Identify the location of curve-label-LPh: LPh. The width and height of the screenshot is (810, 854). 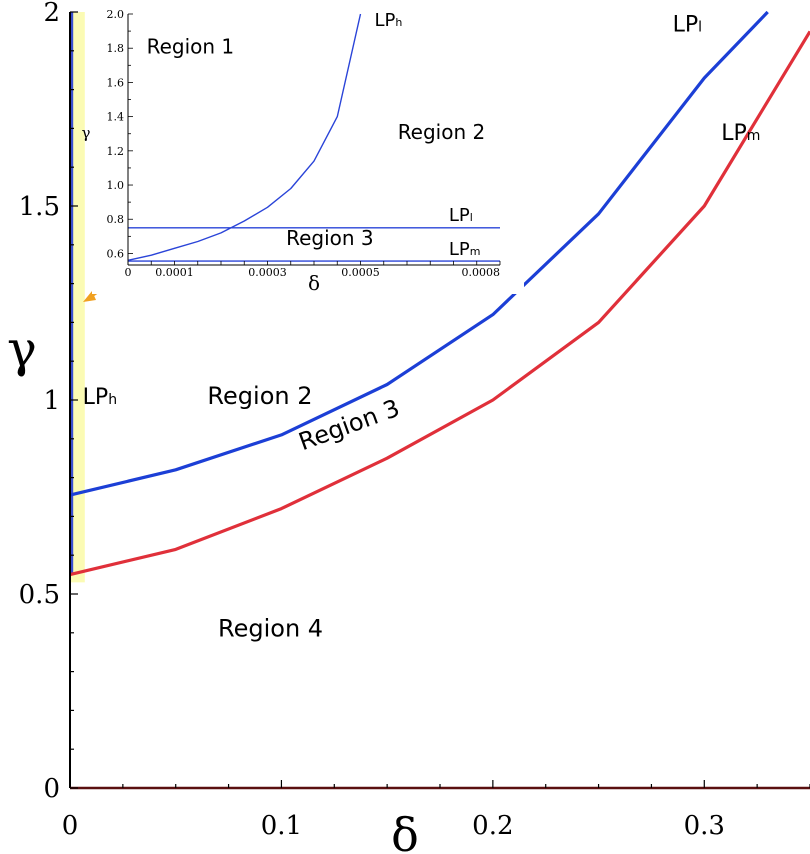
(100, 397).